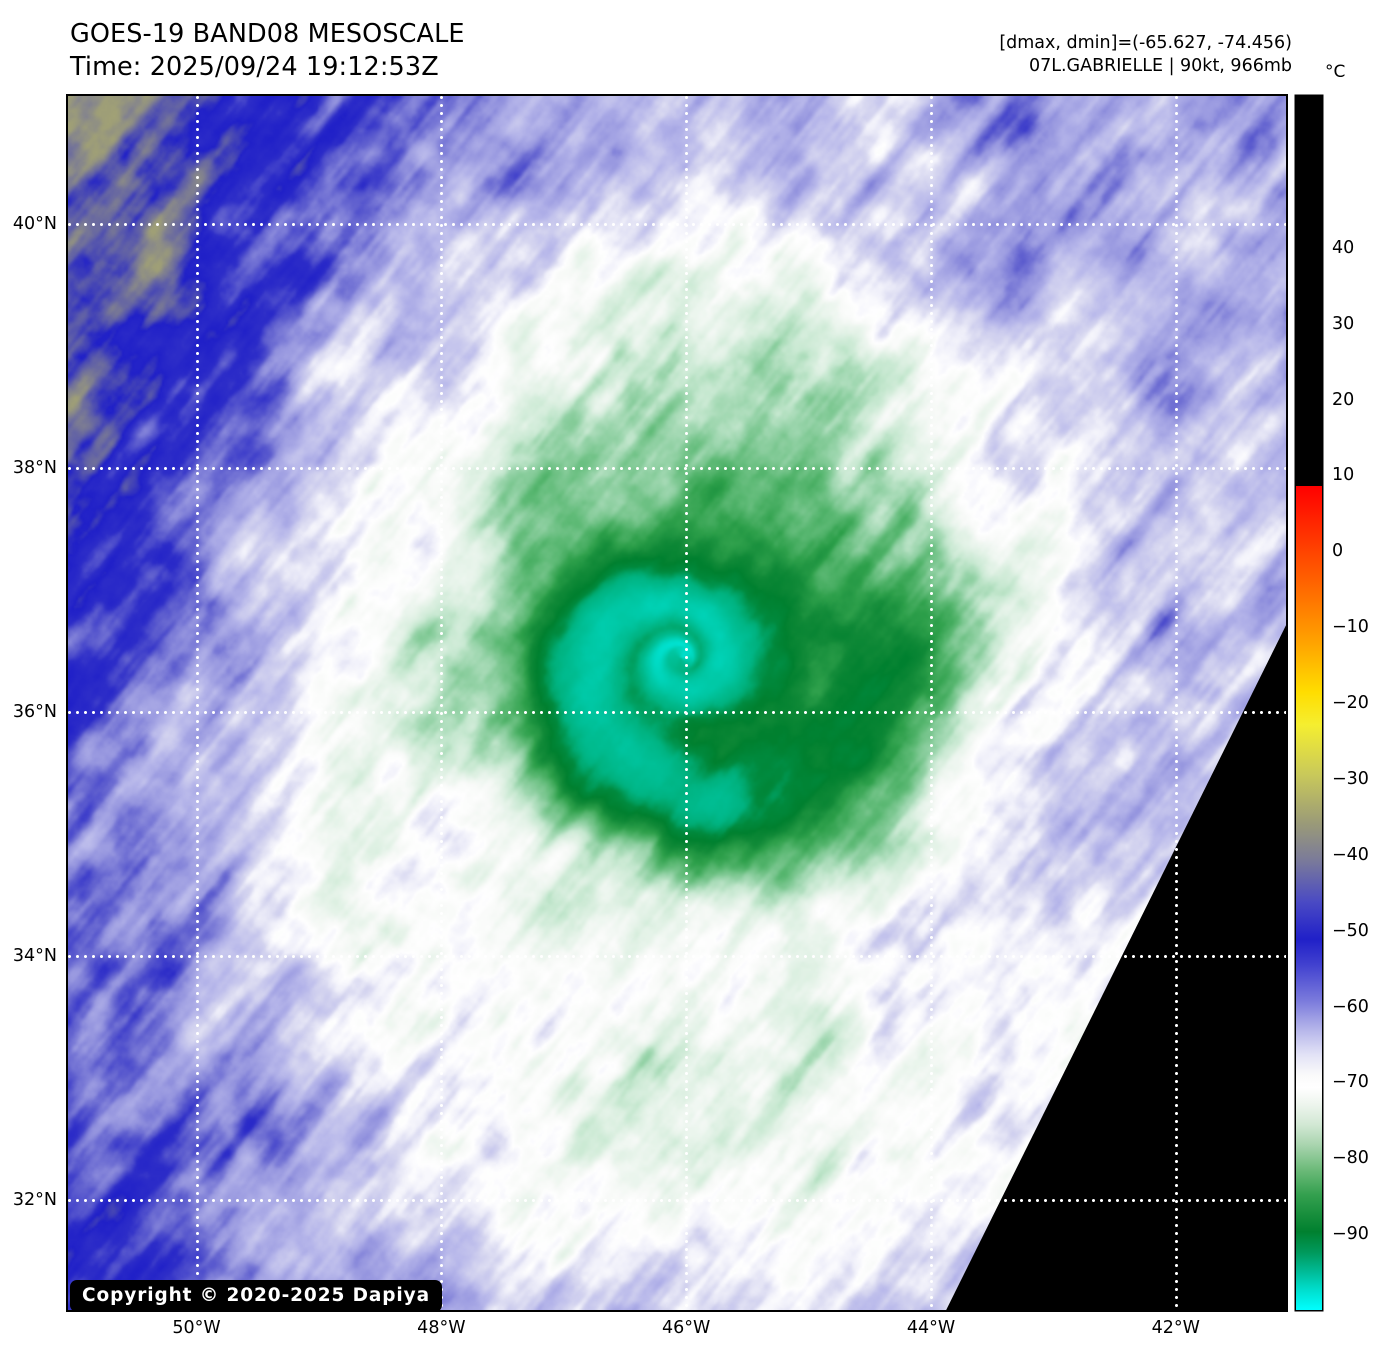 The width and height of the screenshot is (1389, 1359). Describe the element at coordinates (1350, 1082) in the screenshot. I see `colorbar-tick--70: −70` at that location.